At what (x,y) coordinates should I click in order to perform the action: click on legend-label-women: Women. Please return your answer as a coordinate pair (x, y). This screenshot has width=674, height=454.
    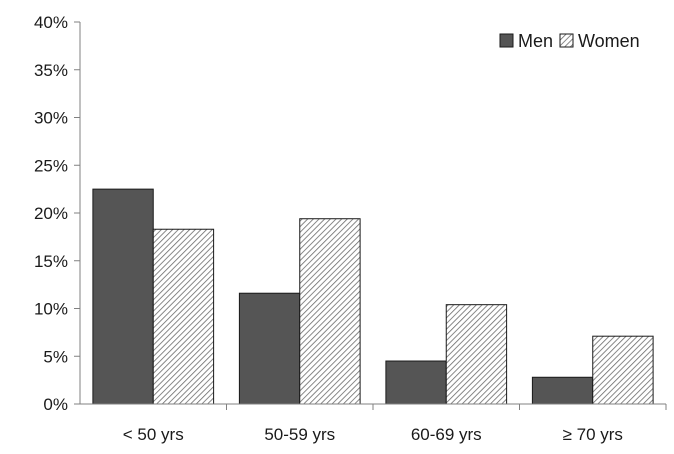
    Looking at the image, I should click on (609, 41).